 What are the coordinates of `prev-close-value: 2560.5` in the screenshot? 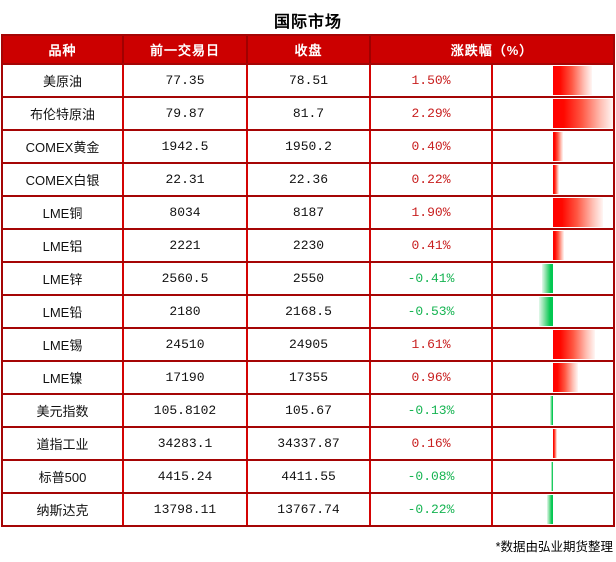 It's located at (186, 278).